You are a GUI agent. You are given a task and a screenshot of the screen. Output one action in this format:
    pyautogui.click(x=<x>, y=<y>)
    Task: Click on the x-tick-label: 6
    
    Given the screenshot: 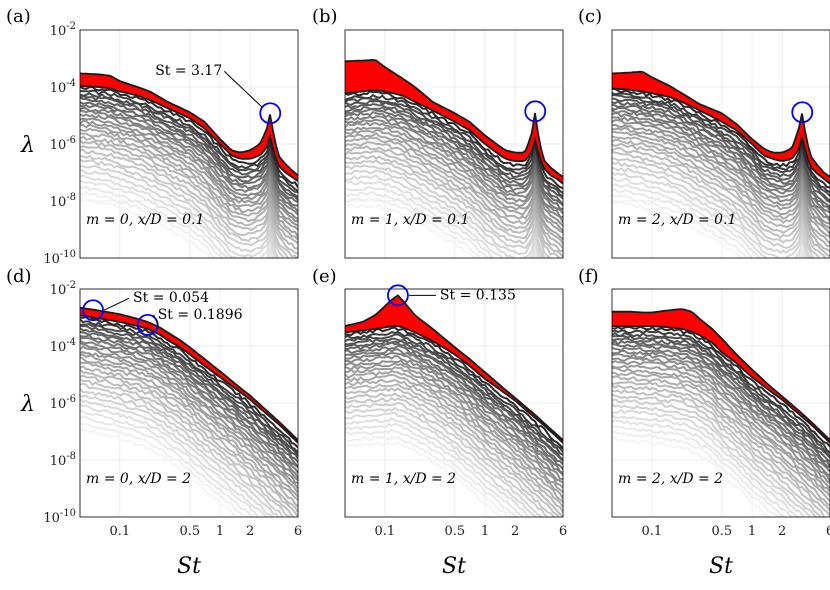 What is the action you would take?
    pyautogui.click(x=563, y=531)
    